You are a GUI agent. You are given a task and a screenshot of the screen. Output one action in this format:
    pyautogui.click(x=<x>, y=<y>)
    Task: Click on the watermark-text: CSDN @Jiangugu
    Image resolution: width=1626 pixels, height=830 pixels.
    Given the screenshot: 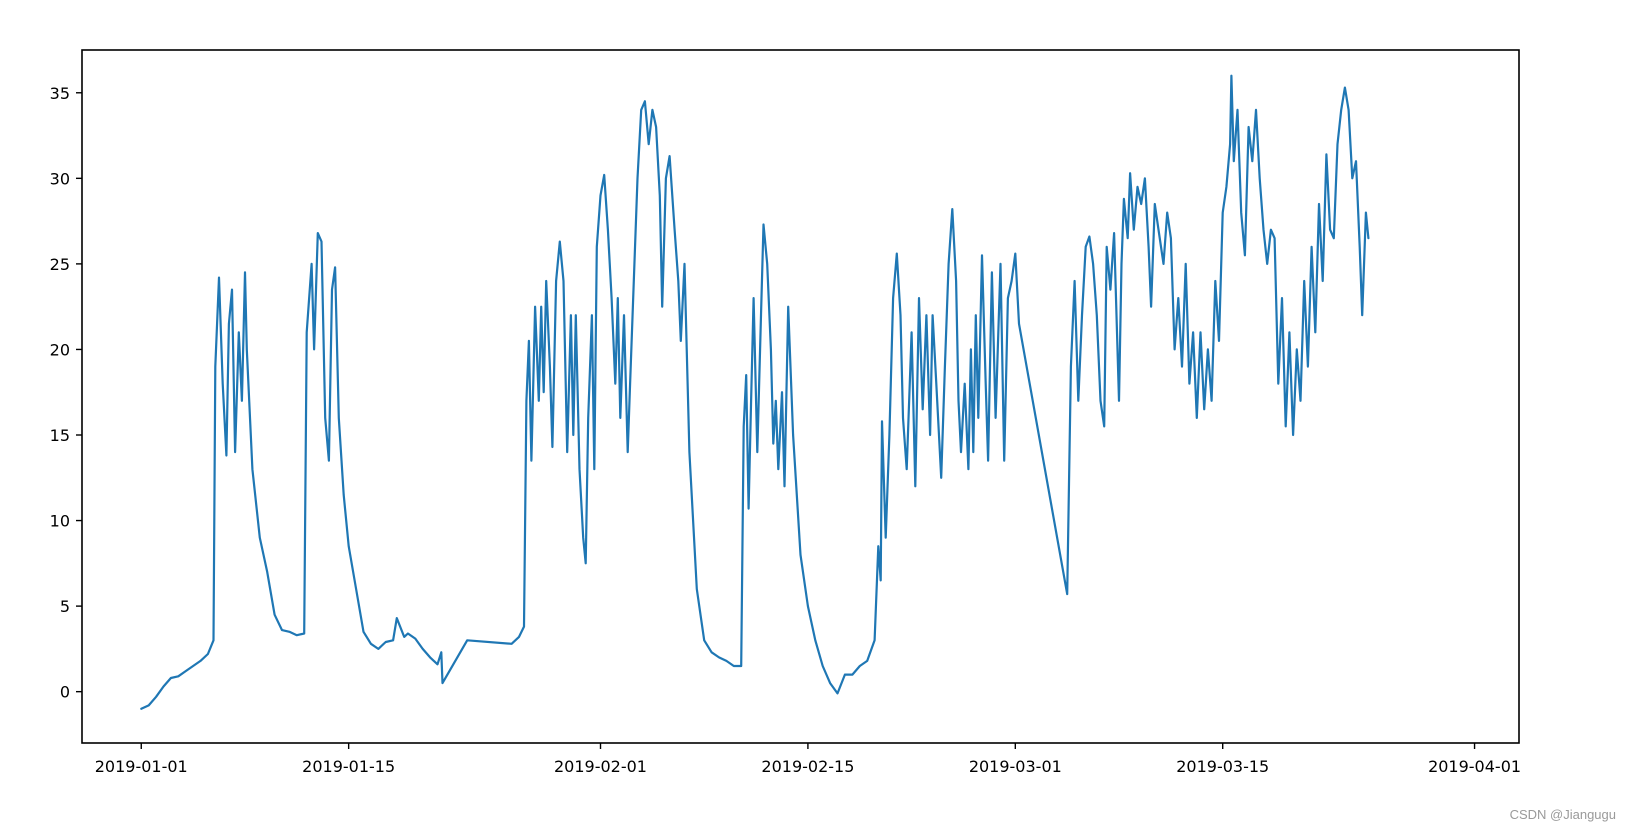 What is the action you would take?
    pyautogui.click(x=1562, y=814)
    